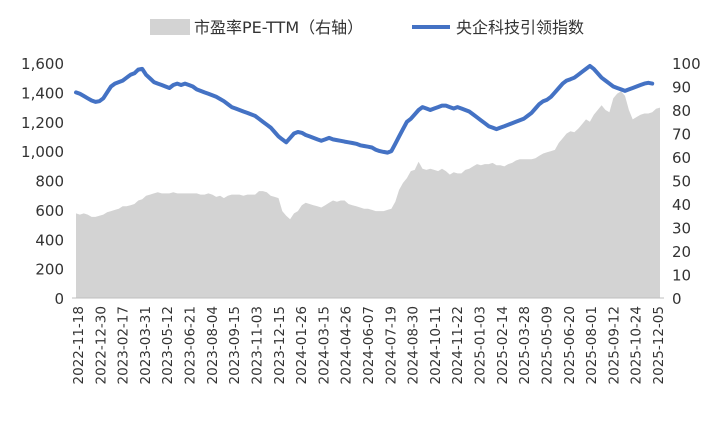 The width and height of the screenshot is (720, 436). I want to click on x-tick-label: 2024-03-15, so click(324, 345).